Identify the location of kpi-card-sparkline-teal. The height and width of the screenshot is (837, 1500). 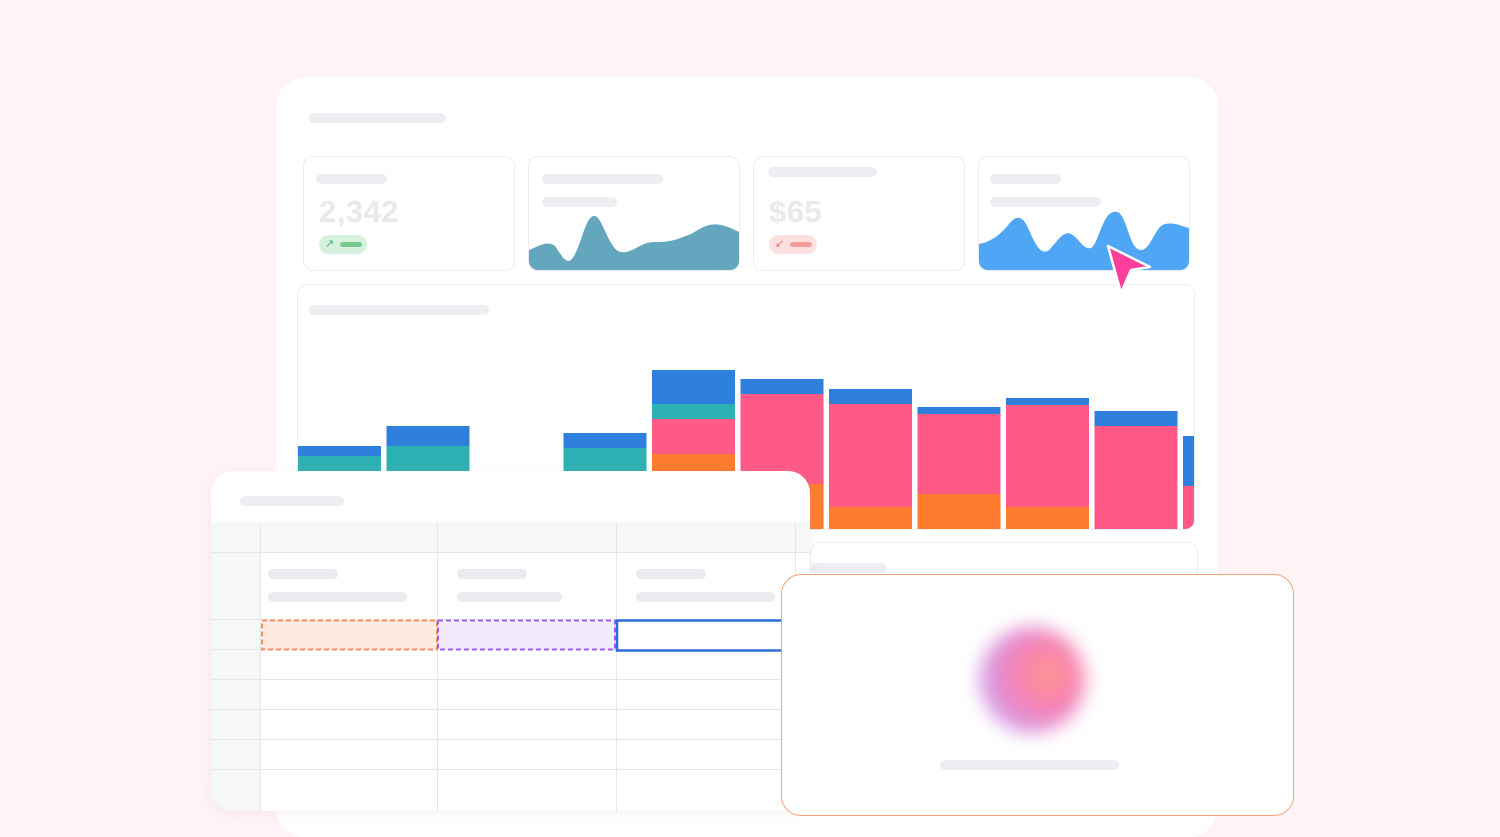
(634, 213).